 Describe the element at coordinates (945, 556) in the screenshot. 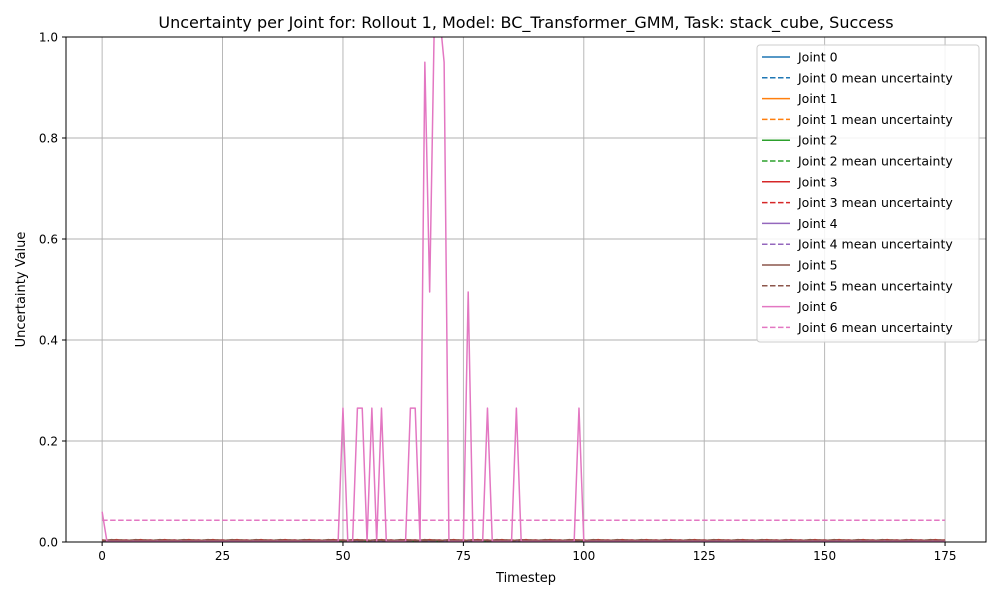

I see `x-tick-label: 175` at that location.